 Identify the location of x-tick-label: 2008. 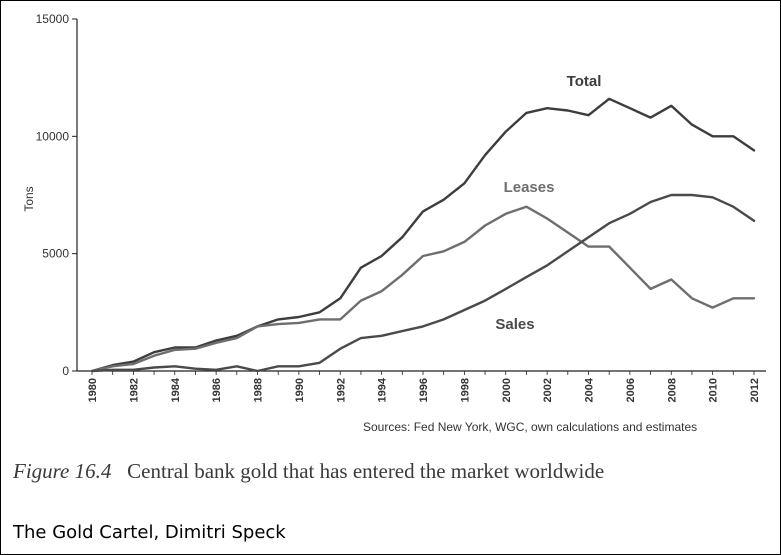
(672, 390).